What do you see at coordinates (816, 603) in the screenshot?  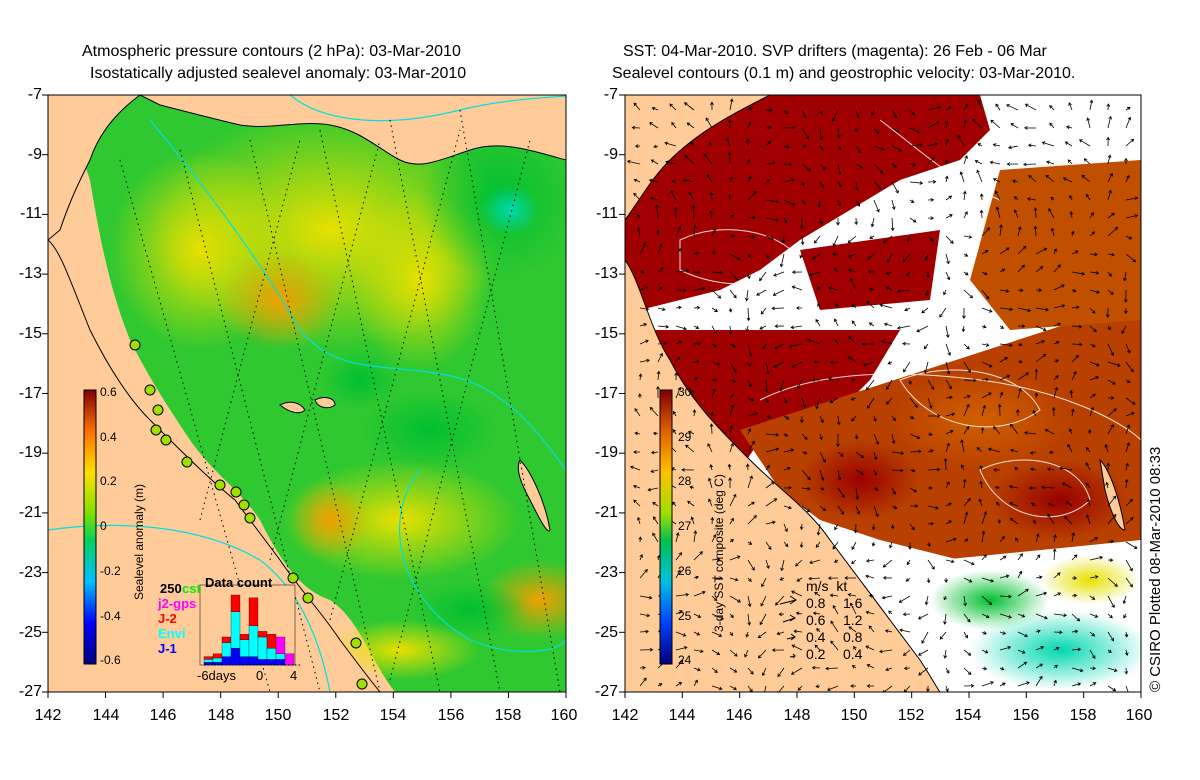 I see `vel-ms-0: 0.8` at bounding box center [816, 603].